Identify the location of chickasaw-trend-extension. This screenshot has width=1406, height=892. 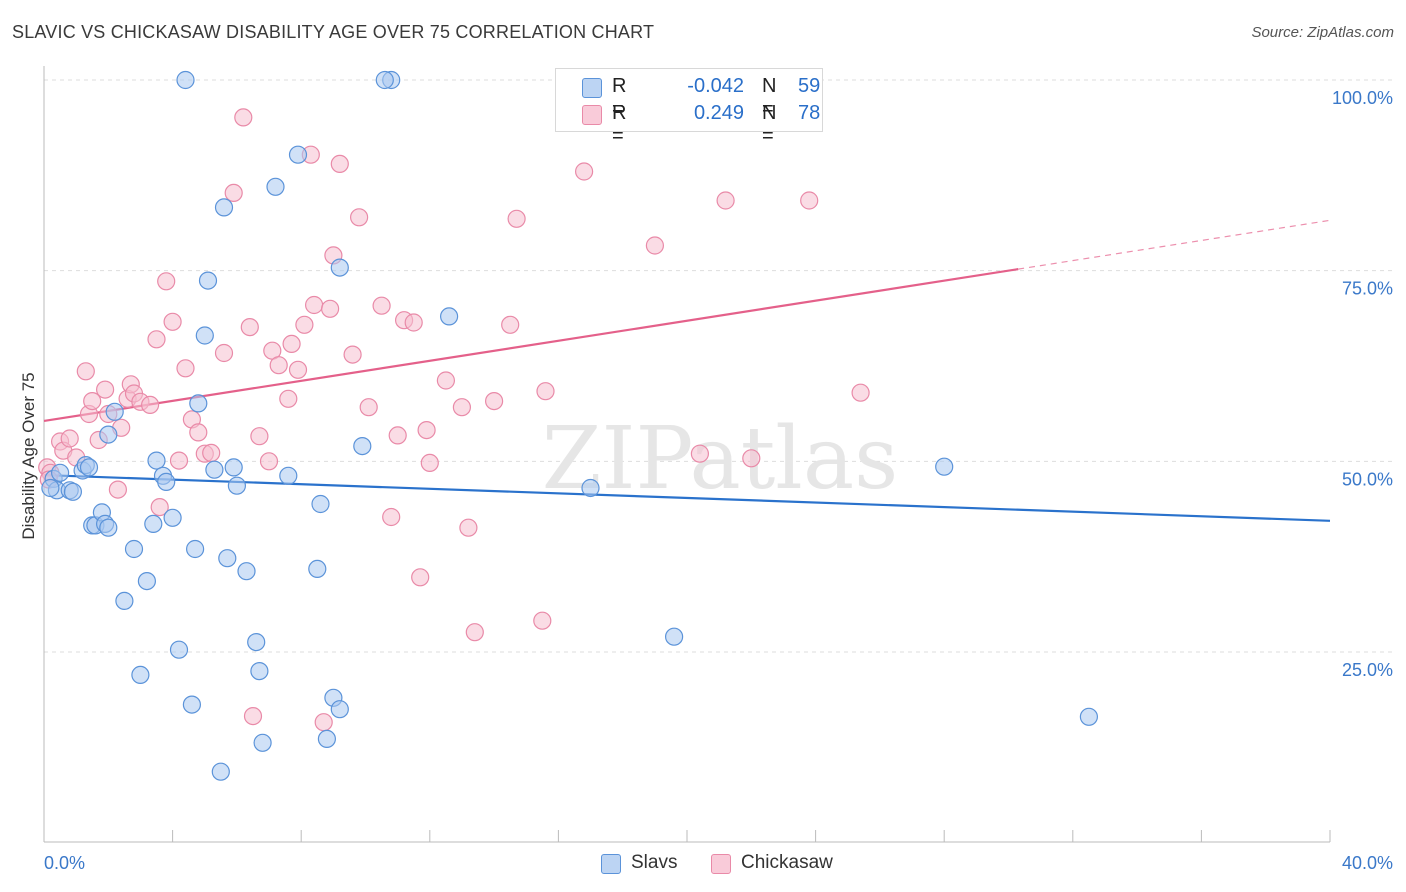
(1174, 244).